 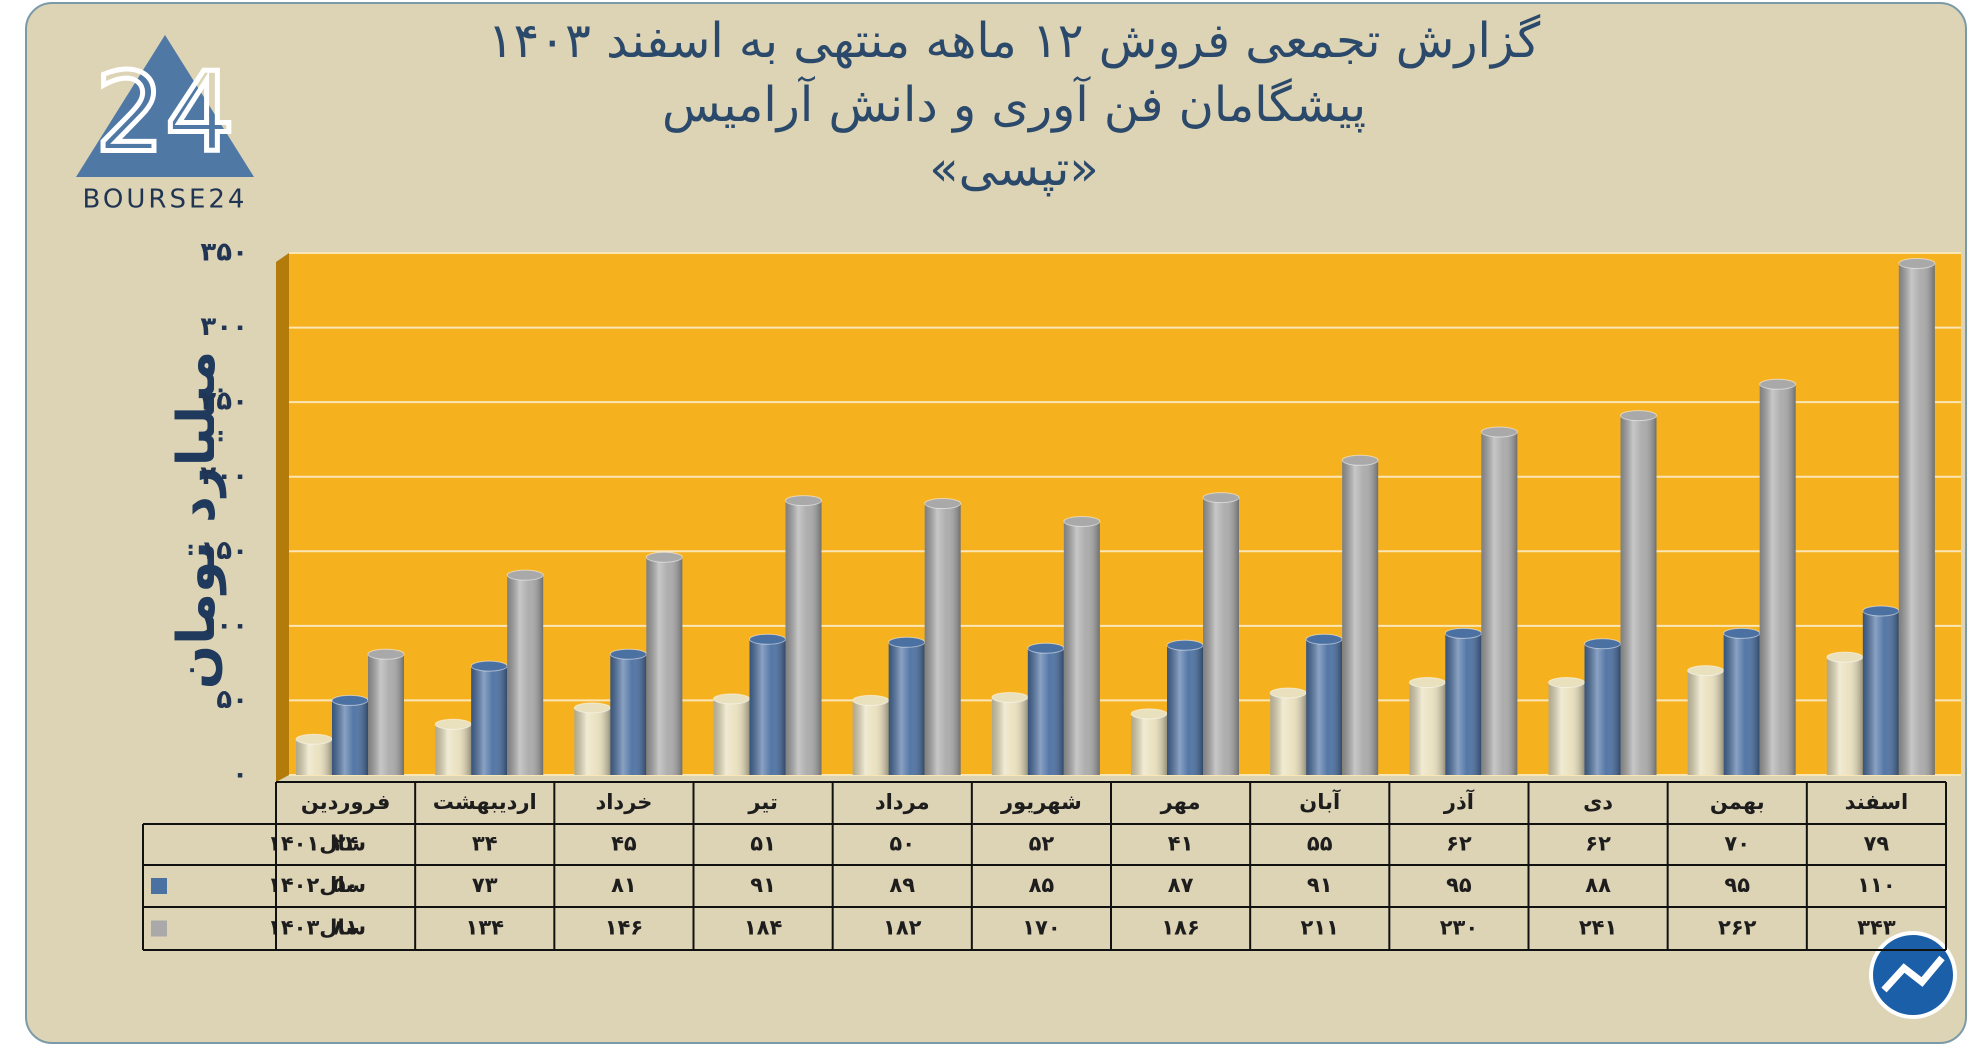 What do you see at coordinates (224, 253) in the screenshot?
I see `y-tick-label: ۳۵۰` at bounding box center [224, 253].